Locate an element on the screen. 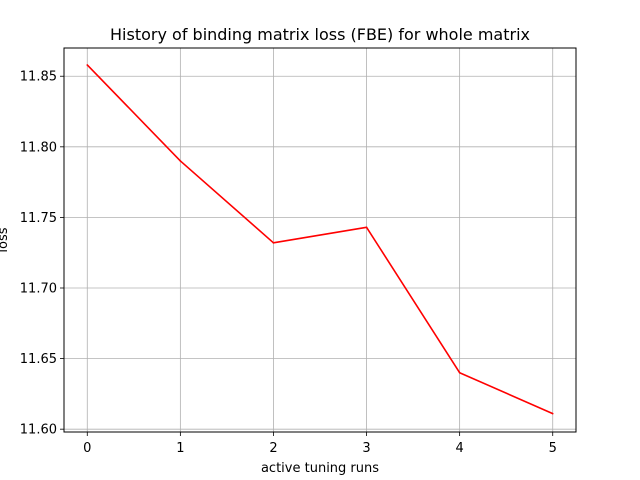  y-tick-label: 11.65 is located at coordinates (38, 359).